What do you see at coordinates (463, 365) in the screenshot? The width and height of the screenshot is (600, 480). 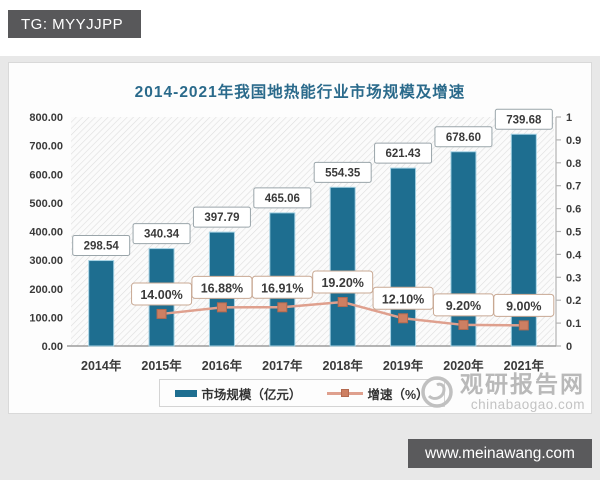 I see `x-axis-label: 2020年` at bounding box center [463, 365].